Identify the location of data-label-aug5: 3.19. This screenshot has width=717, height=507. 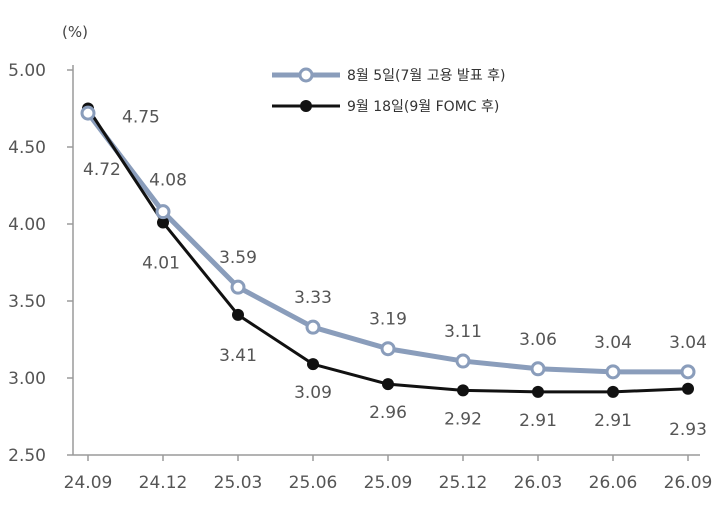
(388, 320).